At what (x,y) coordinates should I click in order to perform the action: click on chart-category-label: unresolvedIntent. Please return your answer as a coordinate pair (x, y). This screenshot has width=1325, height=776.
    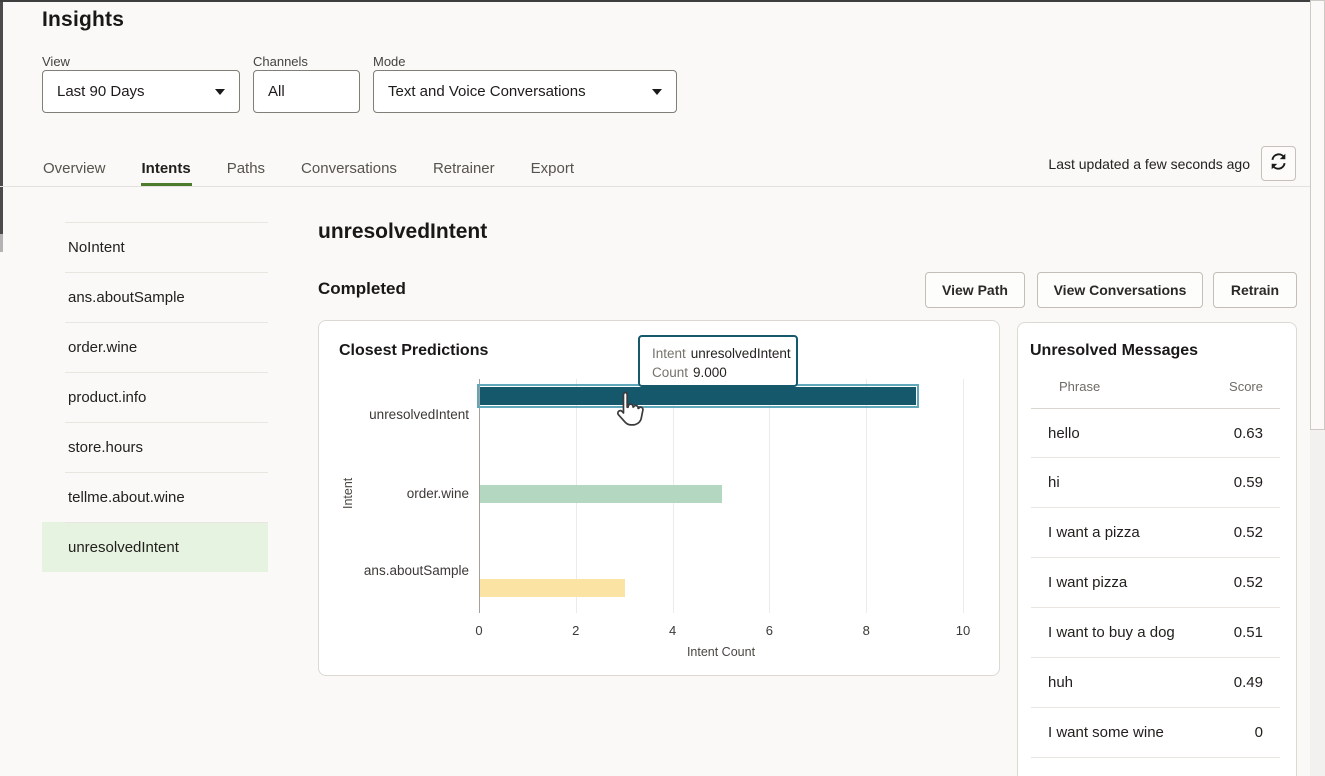
    Looking at the image, I should click on (419, 414).